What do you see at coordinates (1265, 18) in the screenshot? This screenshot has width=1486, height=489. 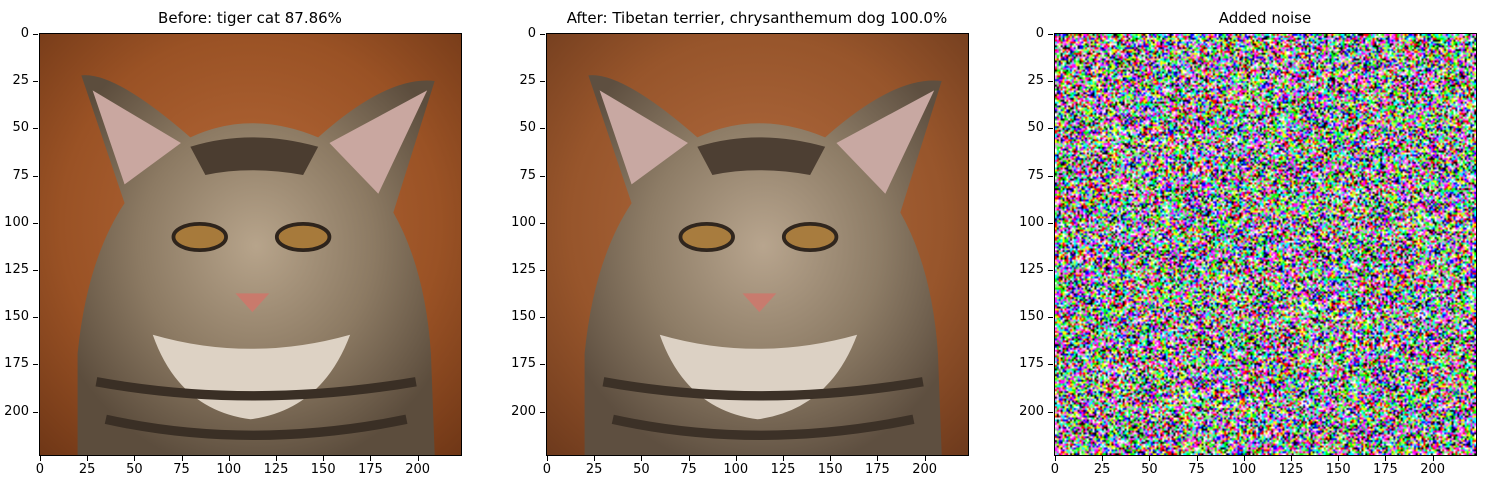 I see `panel-title: Added noise` at bounding box center [1265, 18].